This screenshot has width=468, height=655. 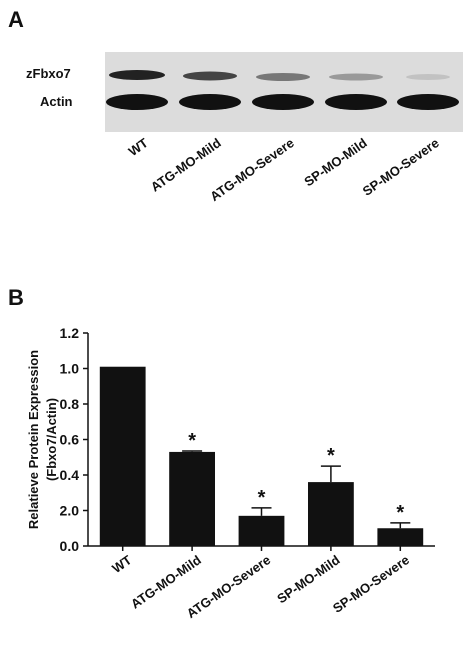 What do you see at coordinates (308, 579) in the screenshot?
I see `x-tick-label: SP-MO-Mild` at bounding box center [308, 579].